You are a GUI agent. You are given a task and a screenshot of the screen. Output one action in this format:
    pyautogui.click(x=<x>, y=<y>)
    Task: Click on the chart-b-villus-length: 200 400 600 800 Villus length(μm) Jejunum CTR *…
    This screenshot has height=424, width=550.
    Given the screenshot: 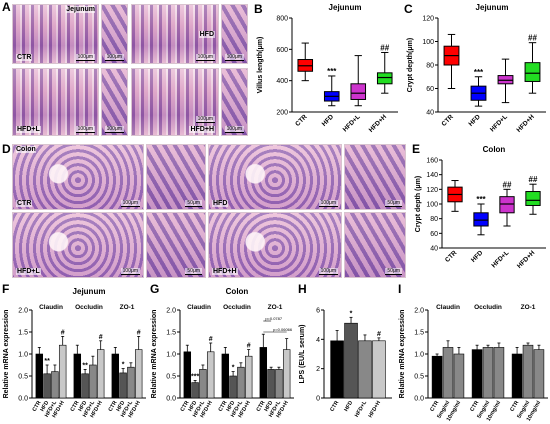 What is the action you would take?
    pyautogui.click(x=327, y=68)
    